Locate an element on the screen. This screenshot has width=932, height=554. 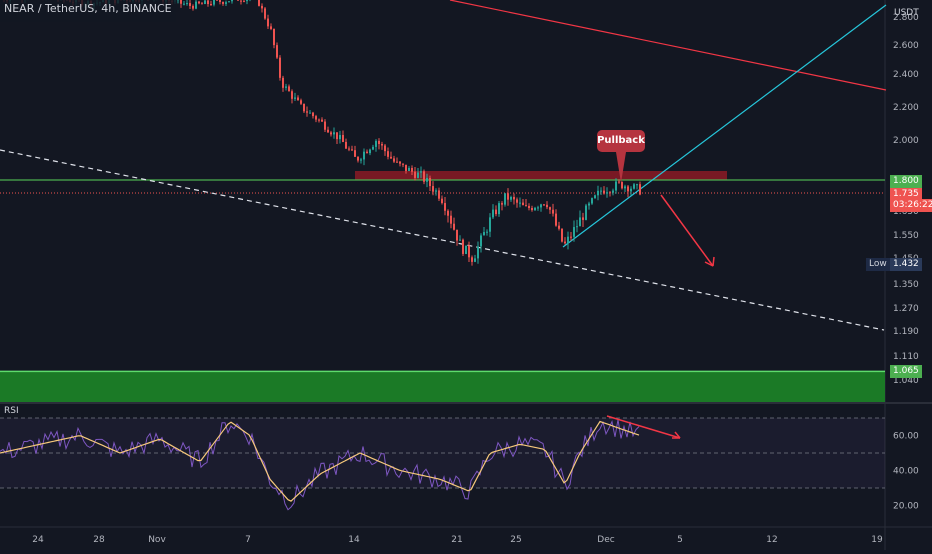
time-tick-label: 24 is located at coordinates (38, 540).